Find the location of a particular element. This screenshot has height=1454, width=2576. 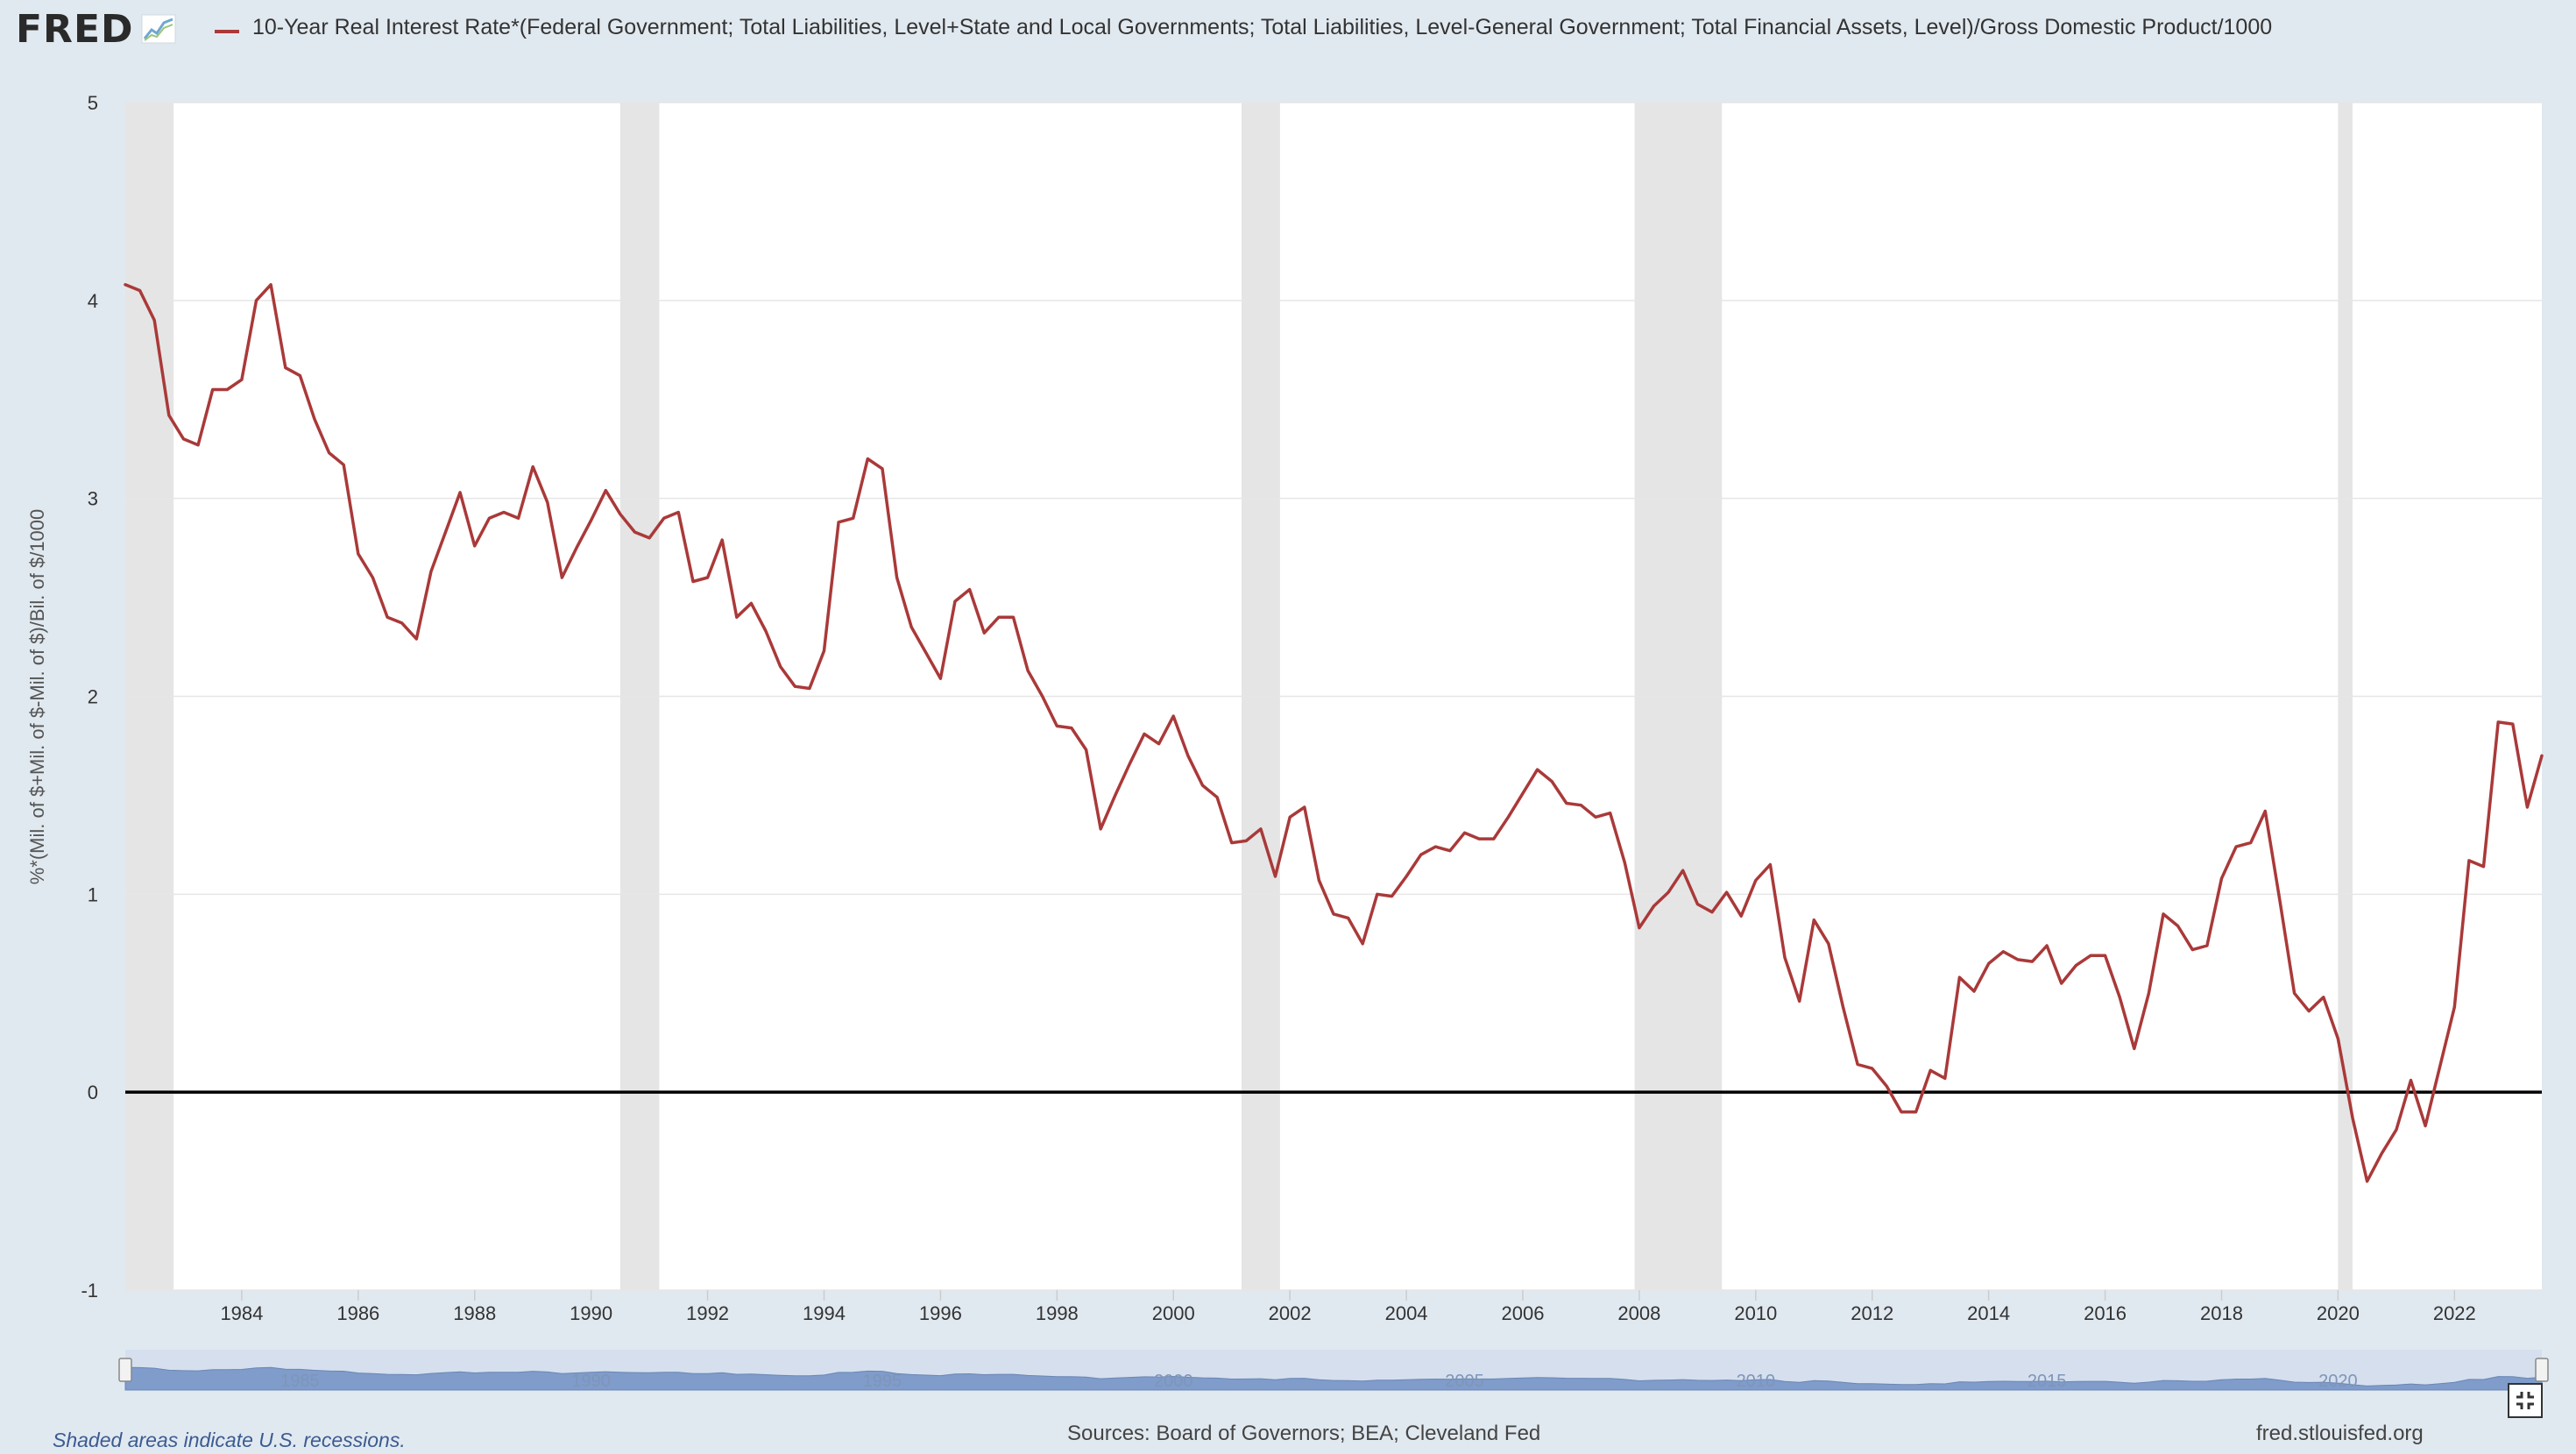

navigator-year-label: 2010 is located at coordinates (1756, 1381).